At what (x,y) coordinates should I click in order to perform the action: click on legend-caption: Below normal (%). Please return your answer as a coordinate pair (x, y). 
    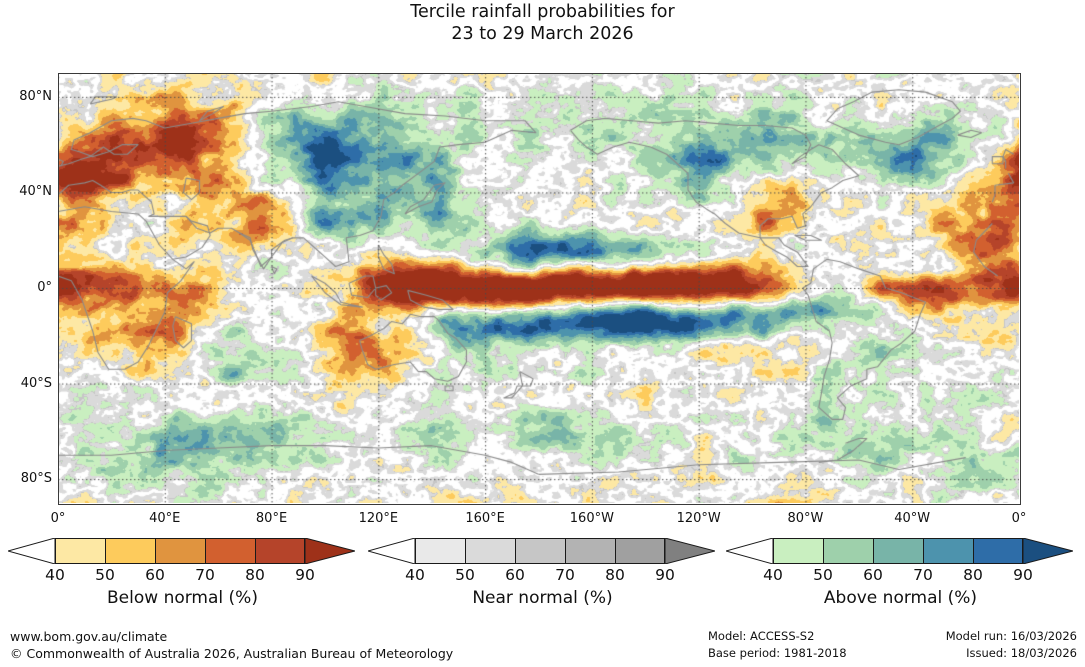
    Looking at the image, I should click on (182, 598).